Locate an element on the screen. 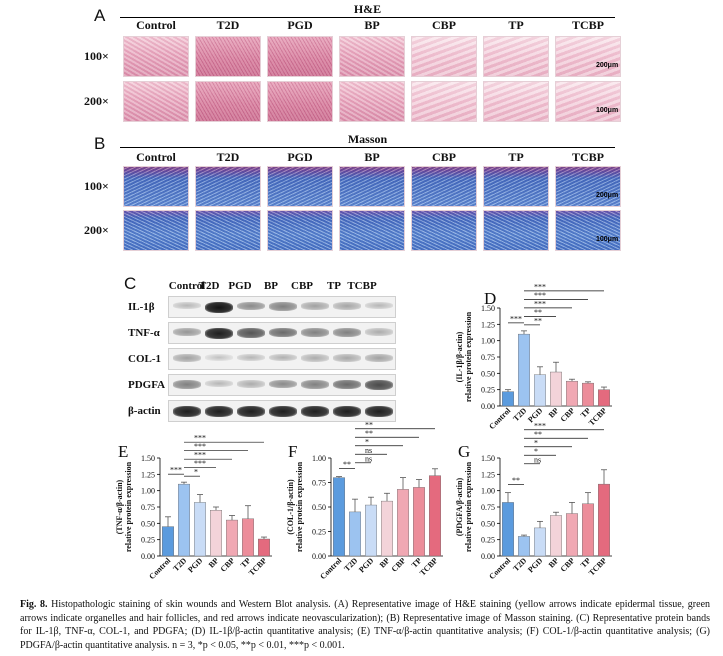 The height and width of the screenshot is (656, 723). chart-f-y-tick-label: 1.00 is located at coordinates (319, 458).